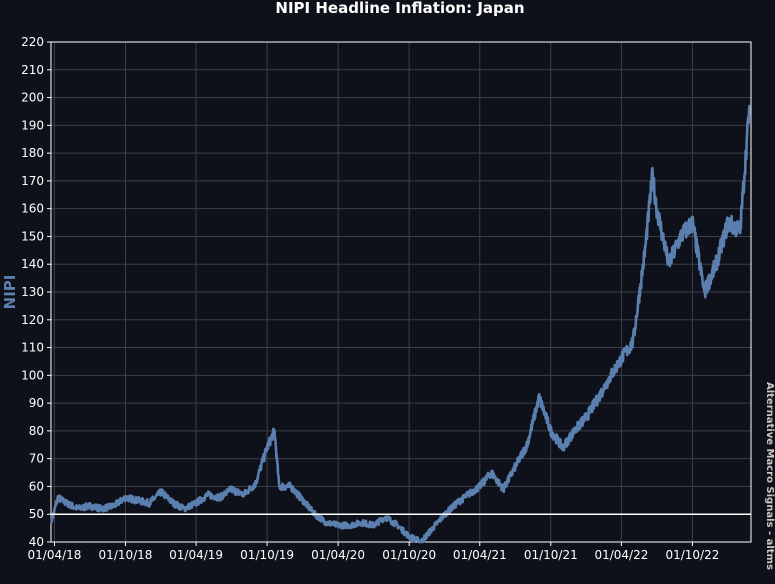 This screenshot has height=584, width=775. Describe the element at coordinates (196, 555) in the screenshot. I see `x-tick-label: 01/04/19` at that location.